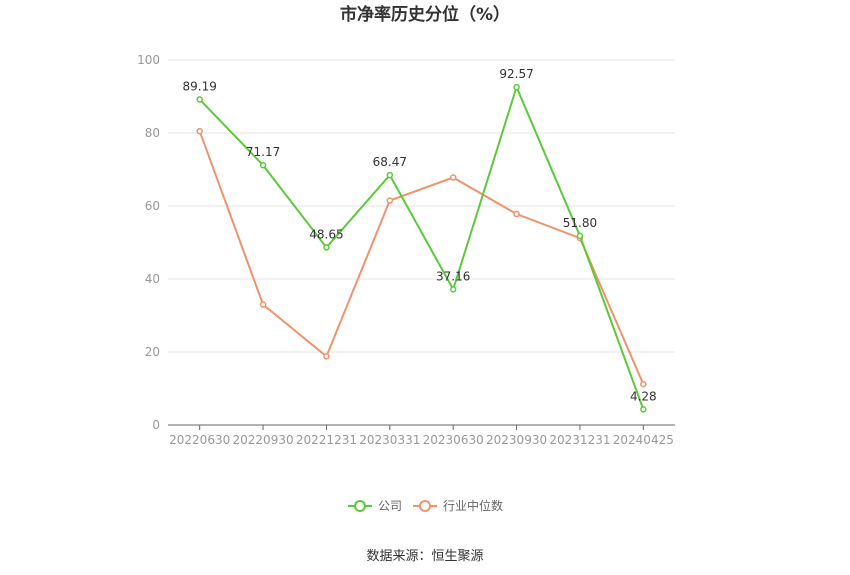  Describe the element at coordinates (263, 440) in the screenshot. I see `x-tick-label: 20220930` at that location.